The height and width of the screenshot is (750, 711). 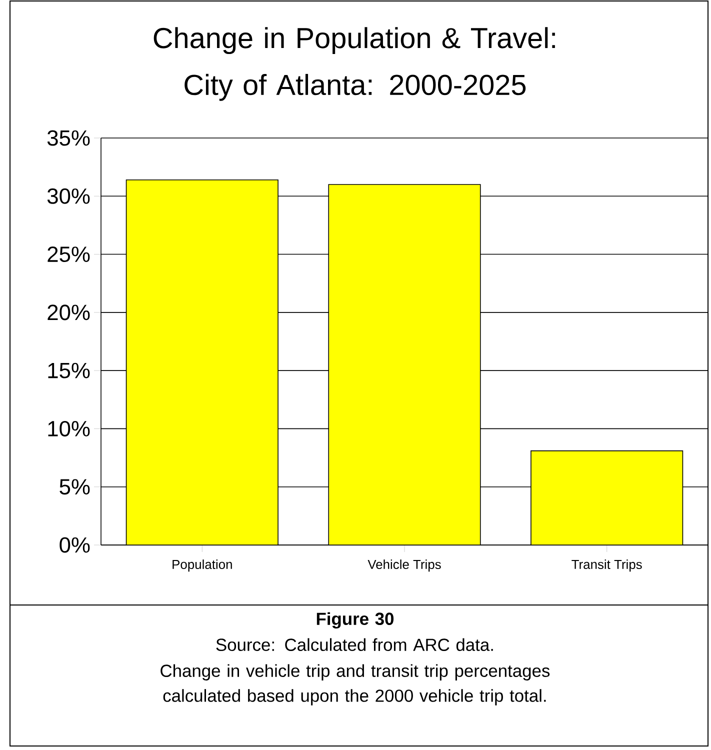 I want to click on y-tick-label: 0%, so click(x=75, y=545).